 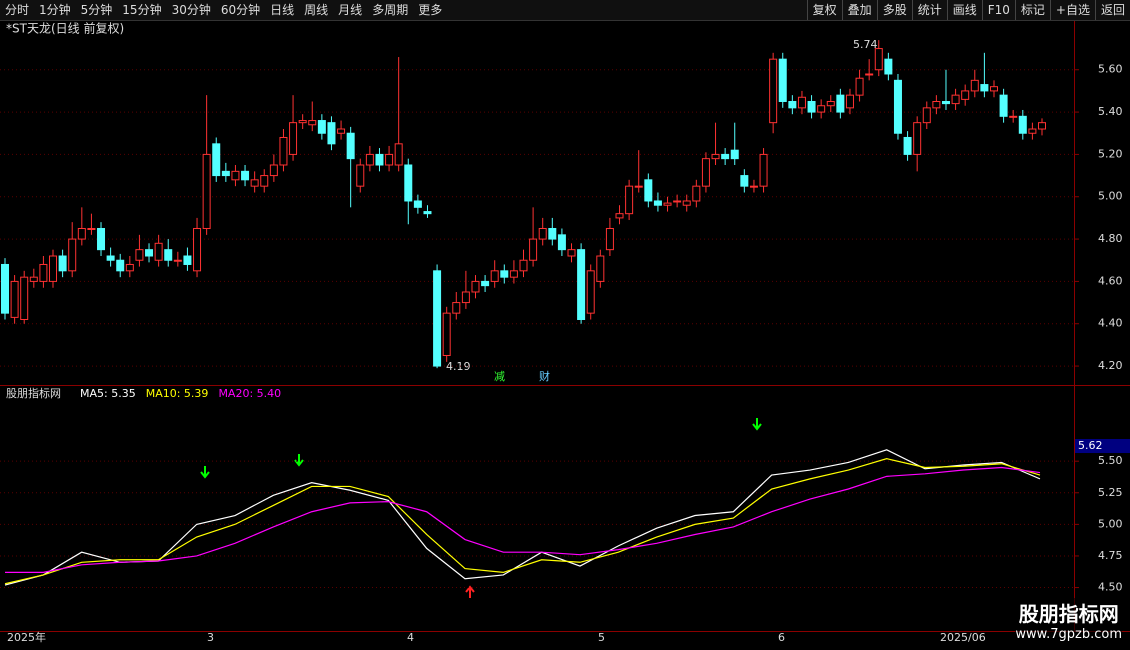 I want to click on toolbar-item: F10, so click(x=998, y=10).